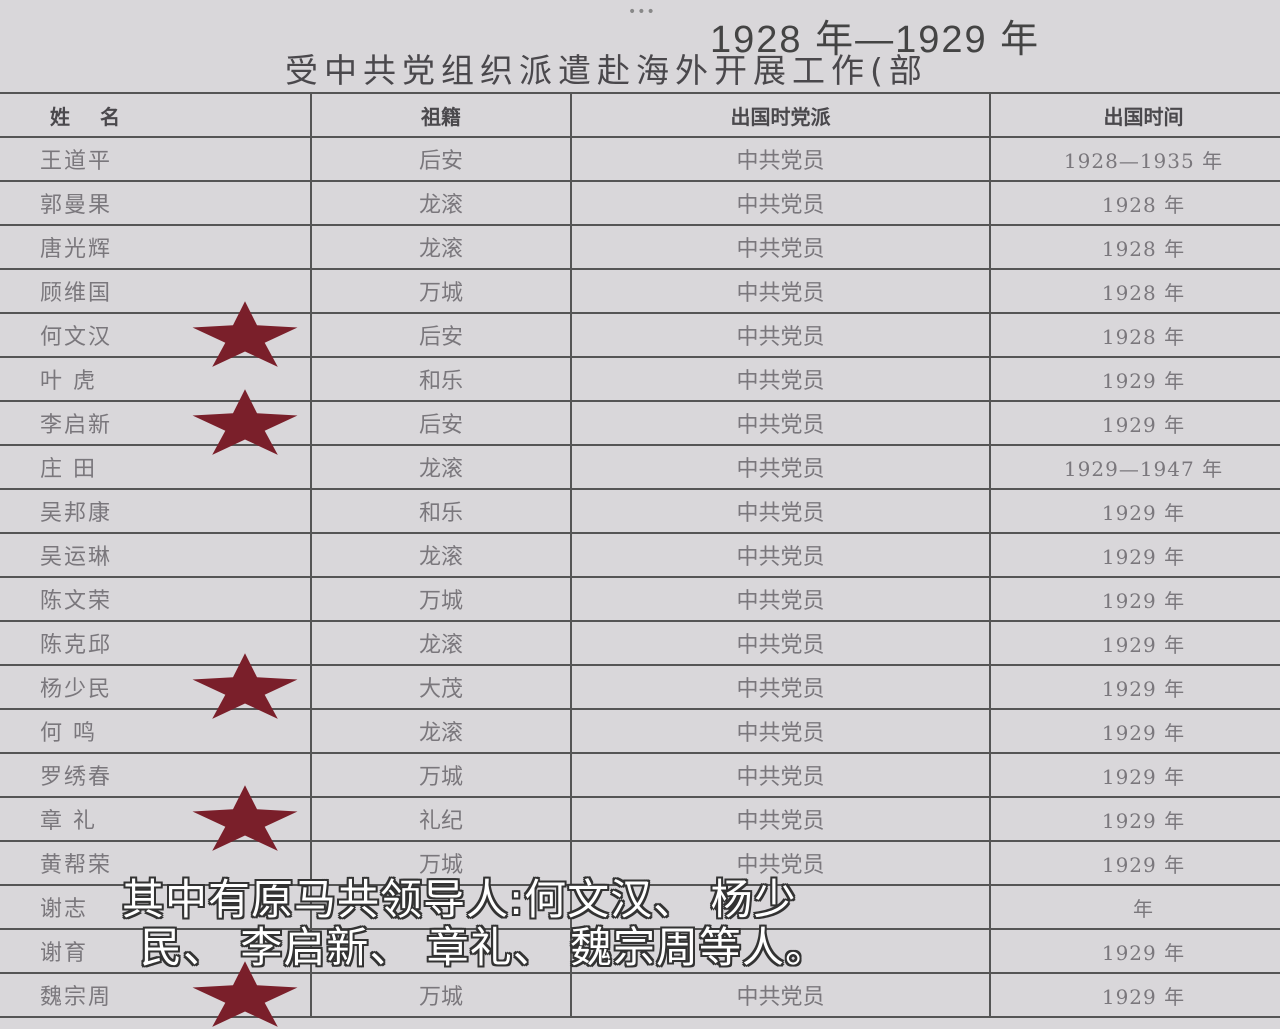 This screenshot has width=1280, height=1029. What do you see at coordinates (156, 467) in the screenshot?
I see `name-cell: 庄 田` at bounding box center [156, 467].